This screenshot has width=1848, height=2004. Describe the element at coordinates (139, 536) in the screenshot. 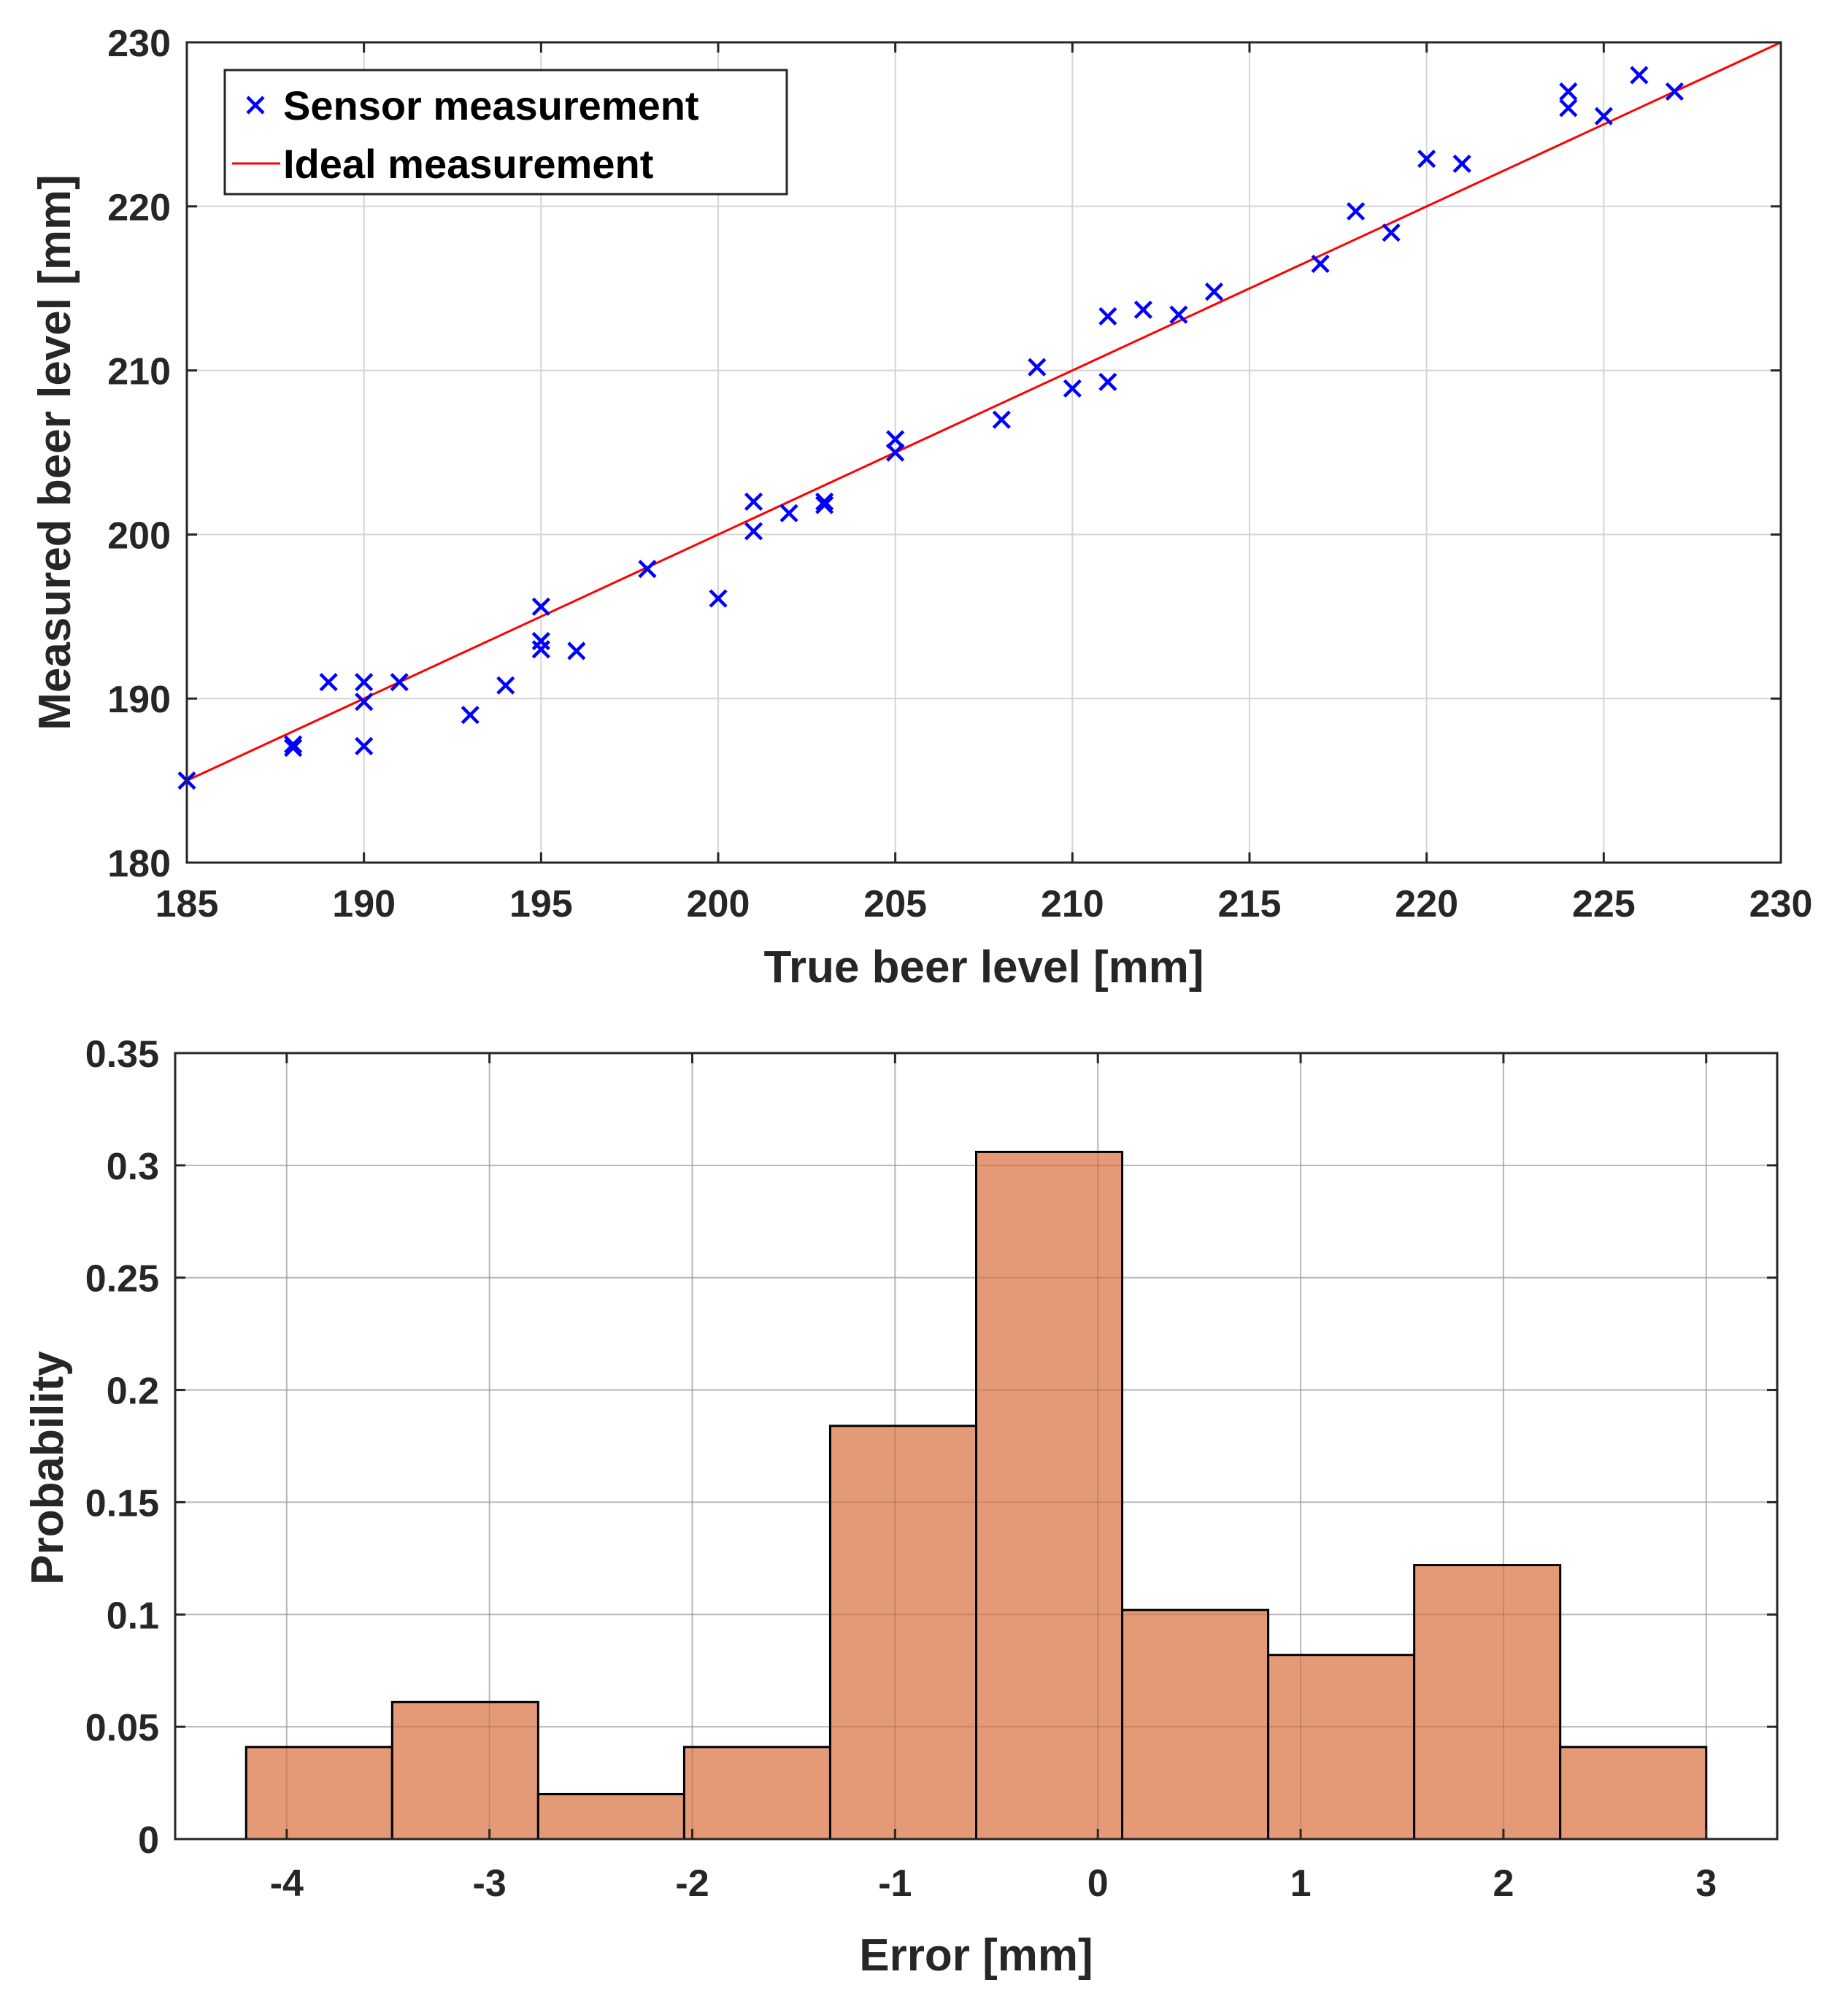

I see `scatter-y-tick-label: 200` at that location.